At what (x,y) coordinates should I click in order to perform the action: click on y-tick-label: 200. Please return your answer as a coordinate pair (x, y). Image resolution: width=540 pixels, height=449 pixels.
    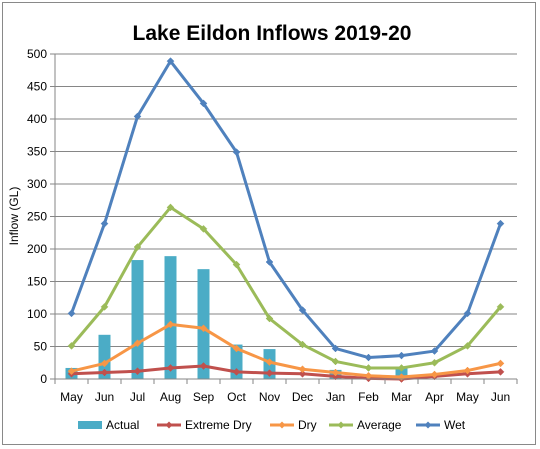
    Looking at the image, I should click on (37, 249).